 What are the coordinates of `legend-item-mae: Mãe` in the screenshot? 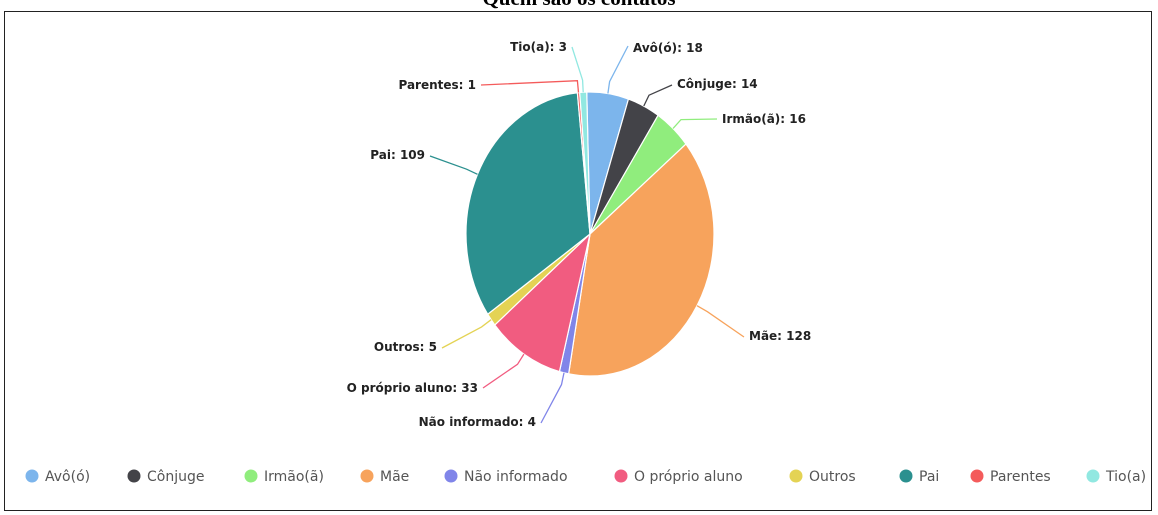 It's located at (385, 477).